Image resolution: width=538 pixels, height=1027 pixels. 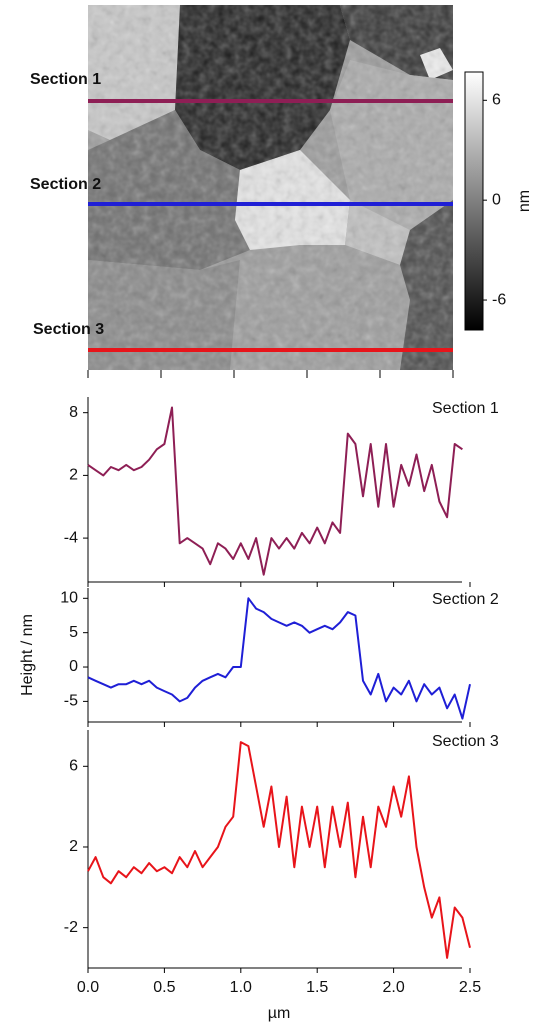 I want to click on y-tick-label: -5, so click(x=71, y=701).